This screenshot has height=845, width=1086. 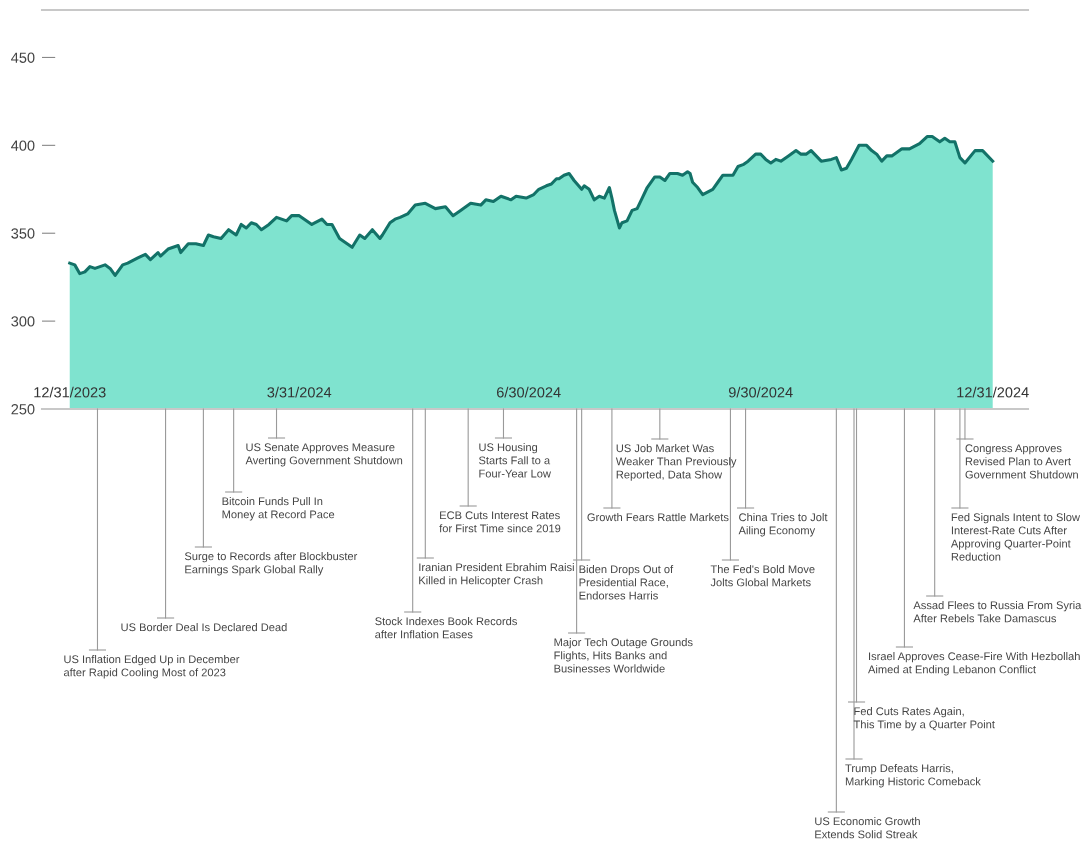 I want to click on annotation: Bitcoin Funds Pull In Money at Record Pace, so click(x=278, y=509).